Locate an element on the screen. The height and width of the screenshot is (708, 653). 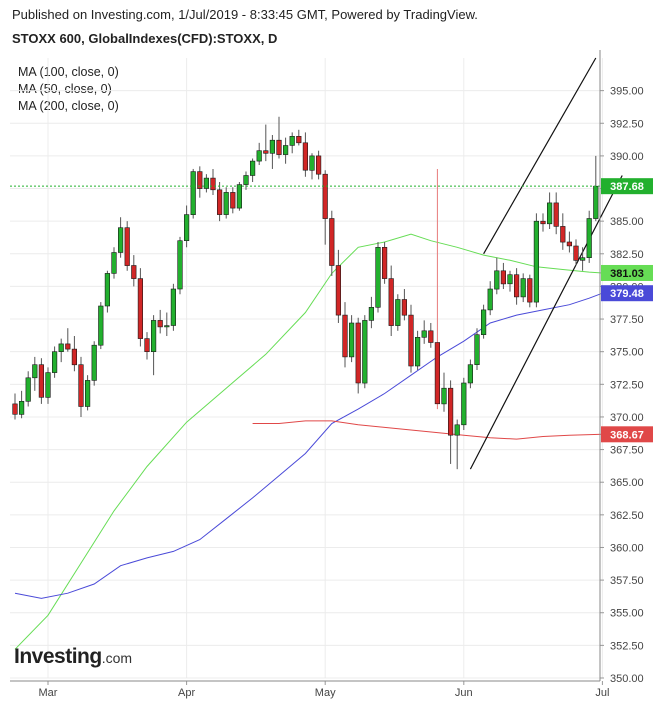
ma50-badge-bg is located at coordinates (627, 272).